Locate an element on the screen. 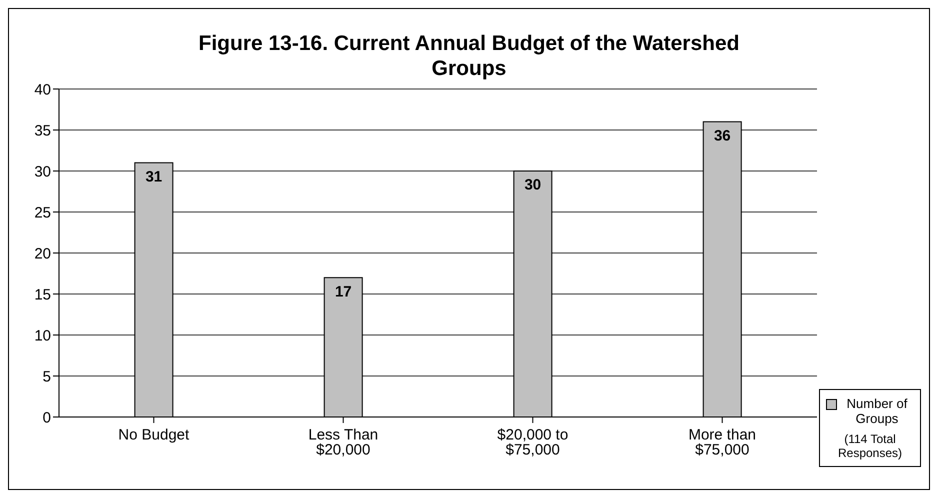 The width and height of the screenshot is (942, 497). y-tick-label: 40 is located at coordinates (42, 89).